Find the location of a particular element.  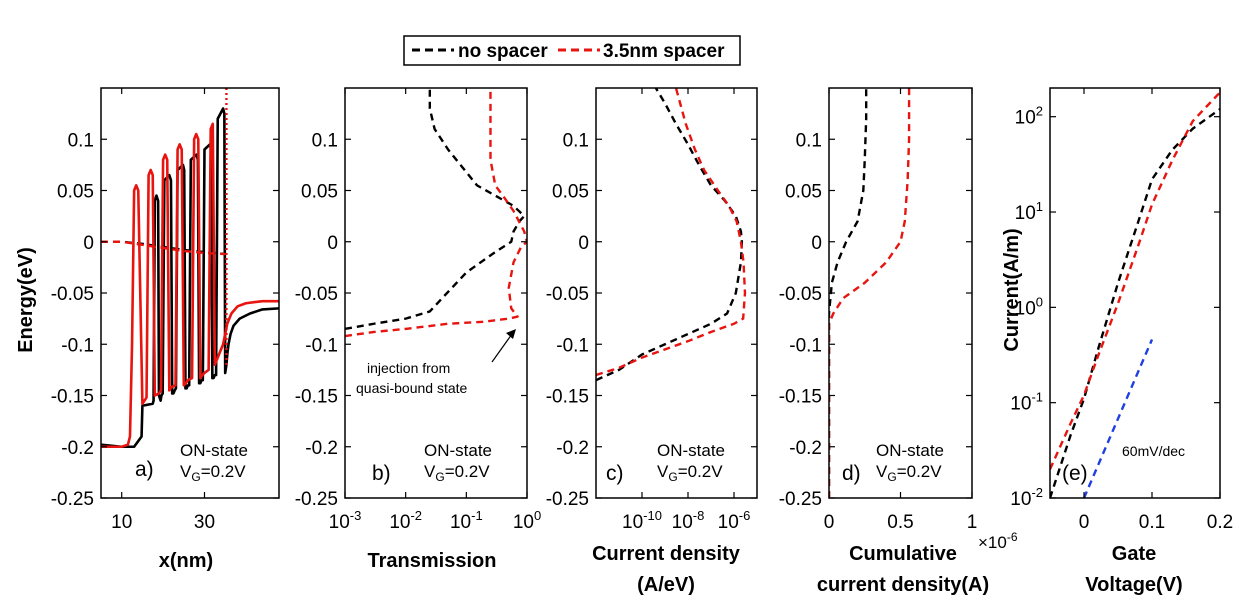

panel-e-series is located at coordinates (1135, 294).